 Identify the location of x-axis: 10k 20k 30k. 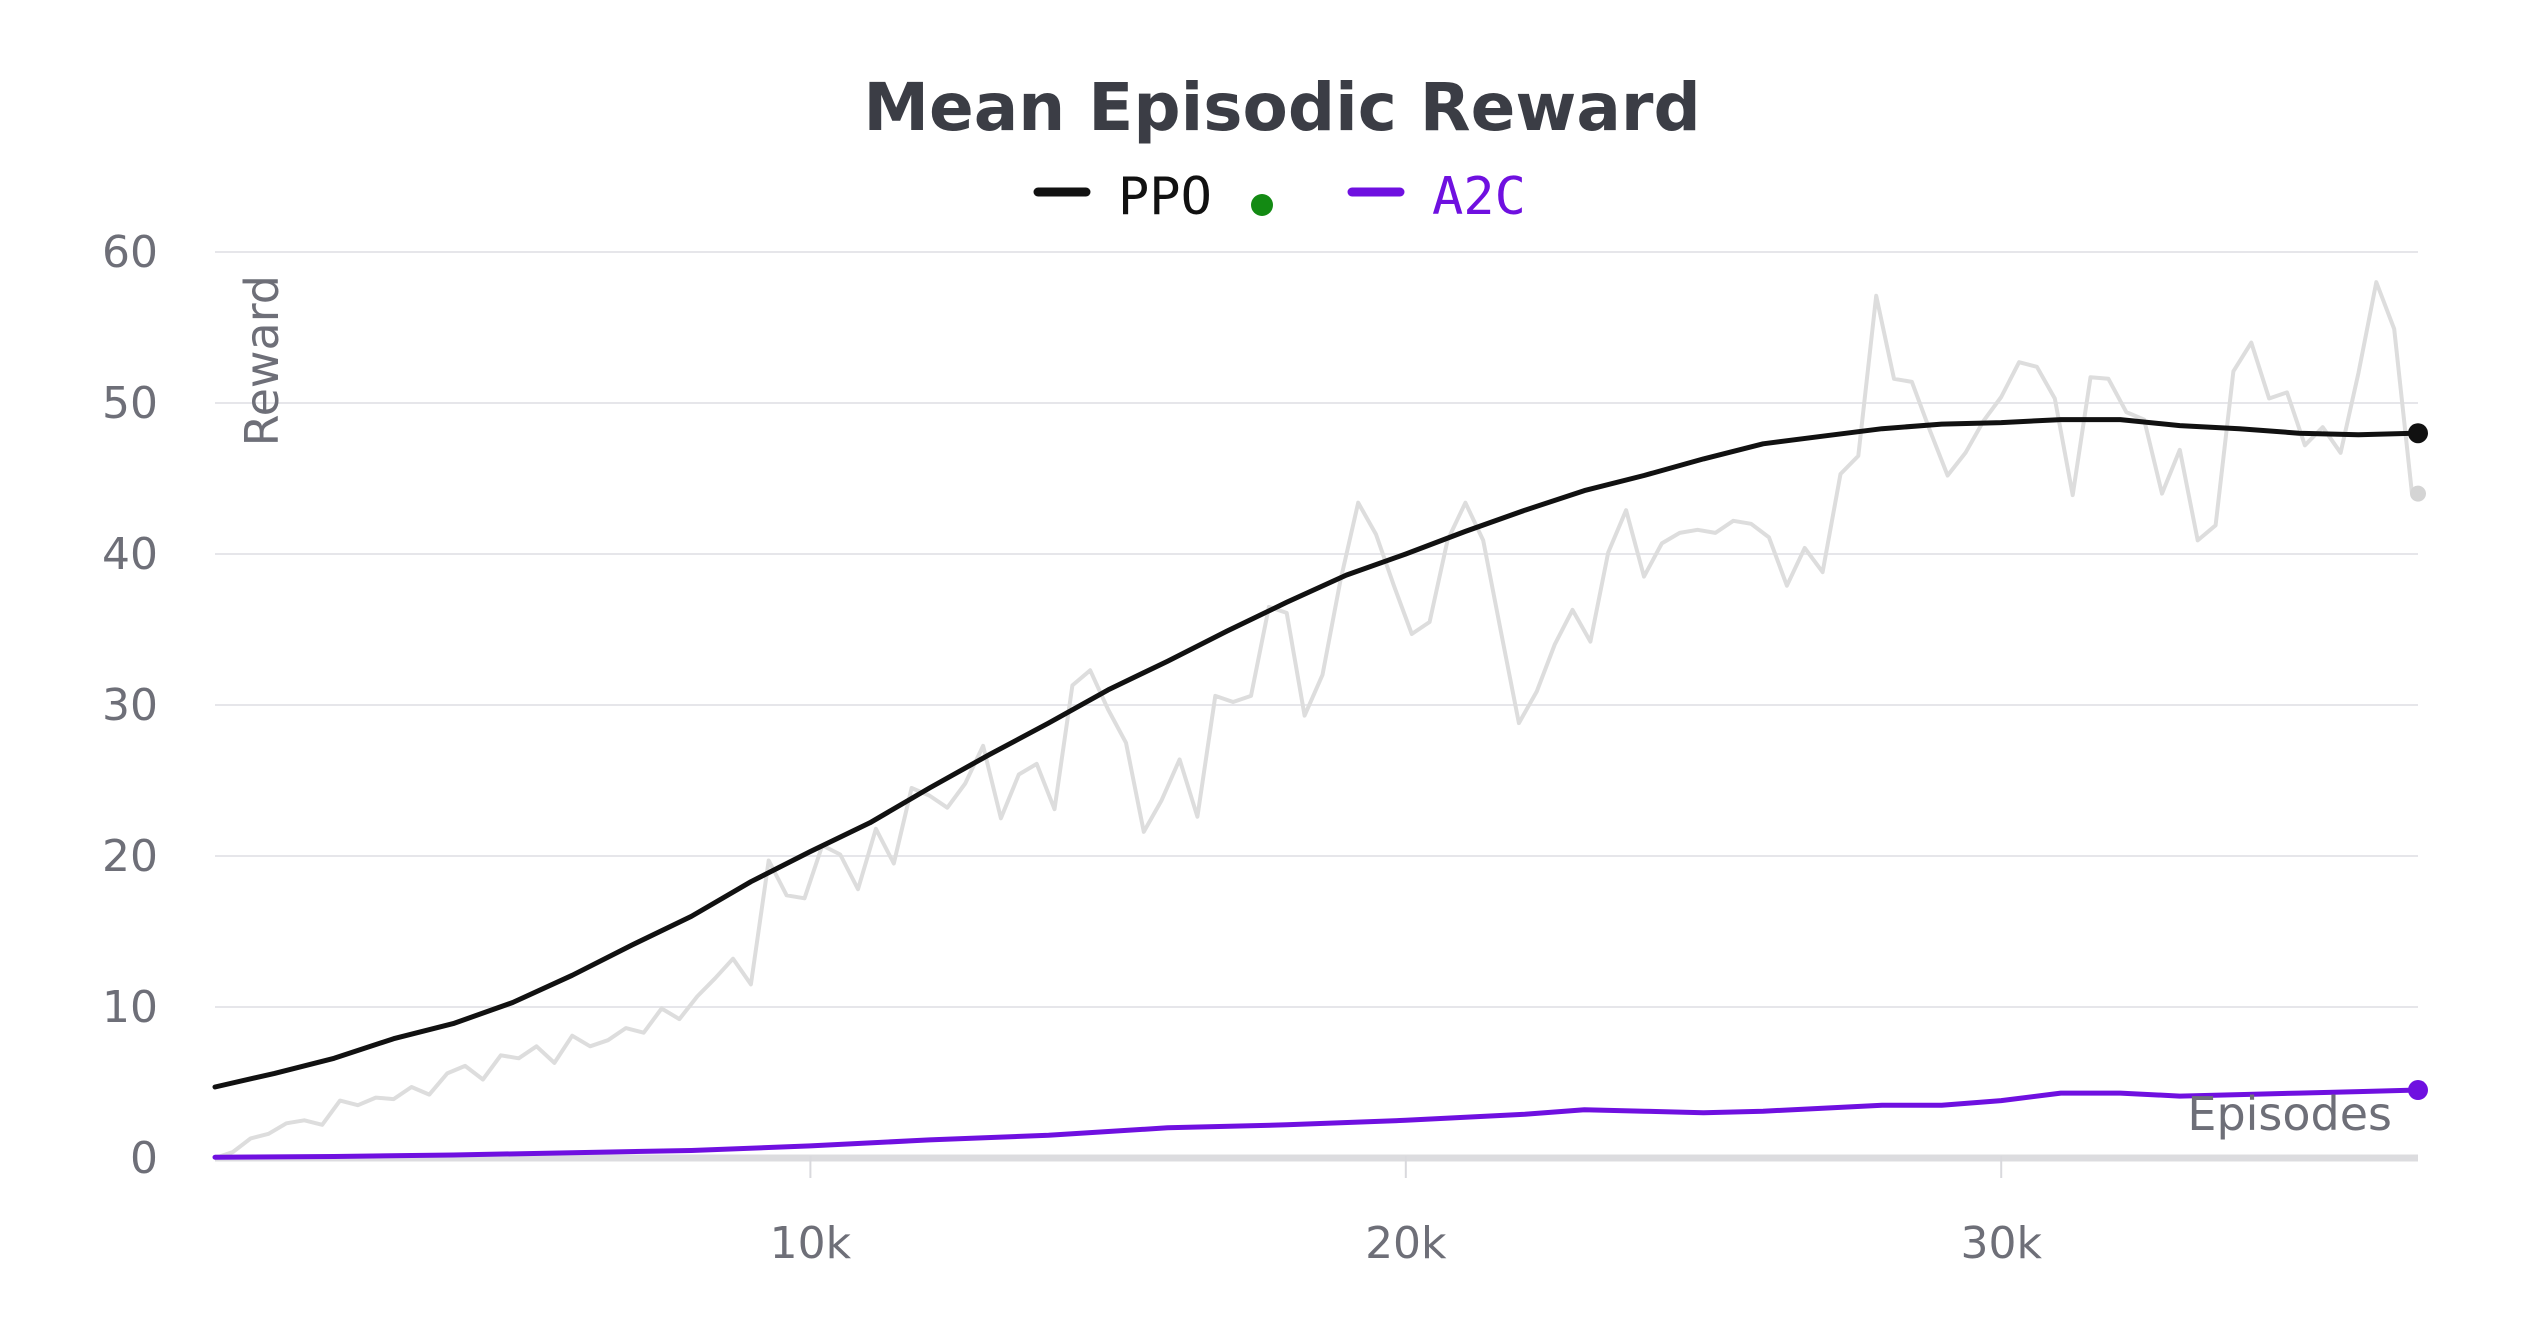
(1406, 1212).